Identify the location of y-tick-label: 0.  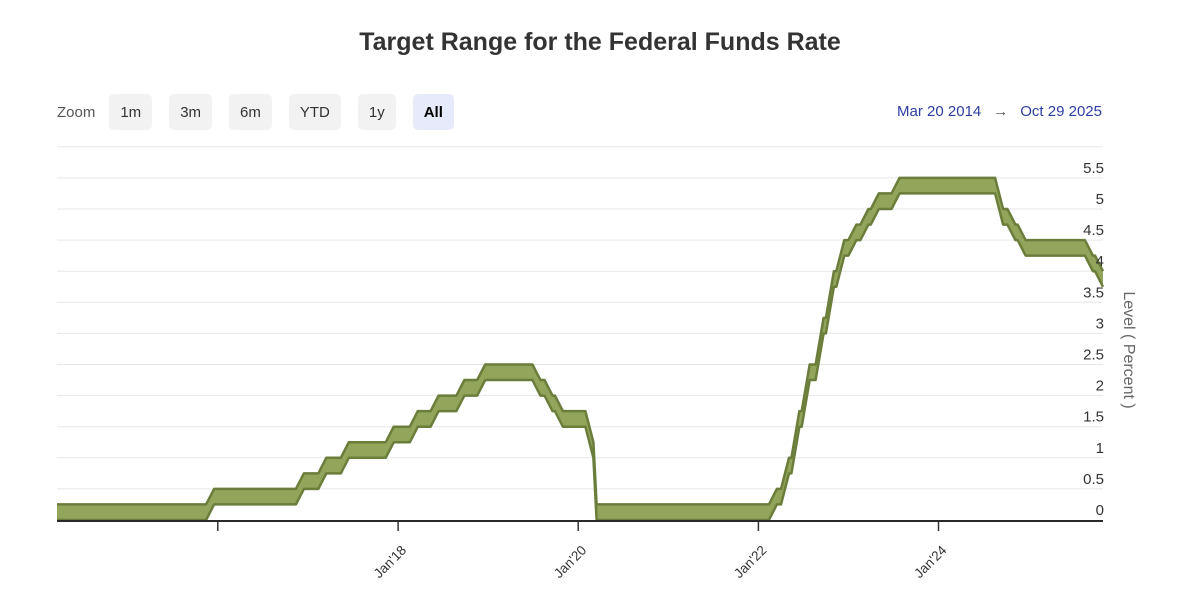
(1100, 510).